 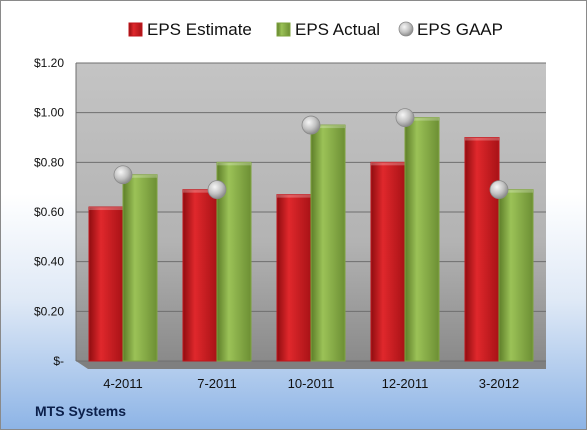 What do you see at coordinates (49, 113) in the screenshot?
I see `y-tick-label: $1.00` at bounding box center [49, 113].